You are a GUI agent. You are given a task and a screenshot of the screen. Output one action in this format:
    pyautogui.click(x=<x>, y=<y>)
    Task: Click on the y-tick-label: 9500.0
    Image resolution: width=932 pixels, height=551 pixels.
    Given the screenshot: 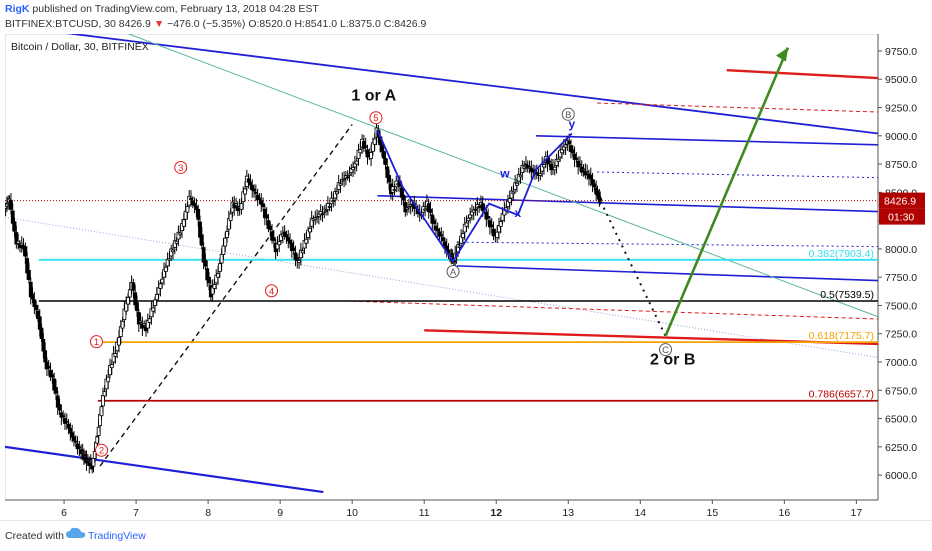 What is the action you would take?
    pyautogui.click(x=901, y=80)
    